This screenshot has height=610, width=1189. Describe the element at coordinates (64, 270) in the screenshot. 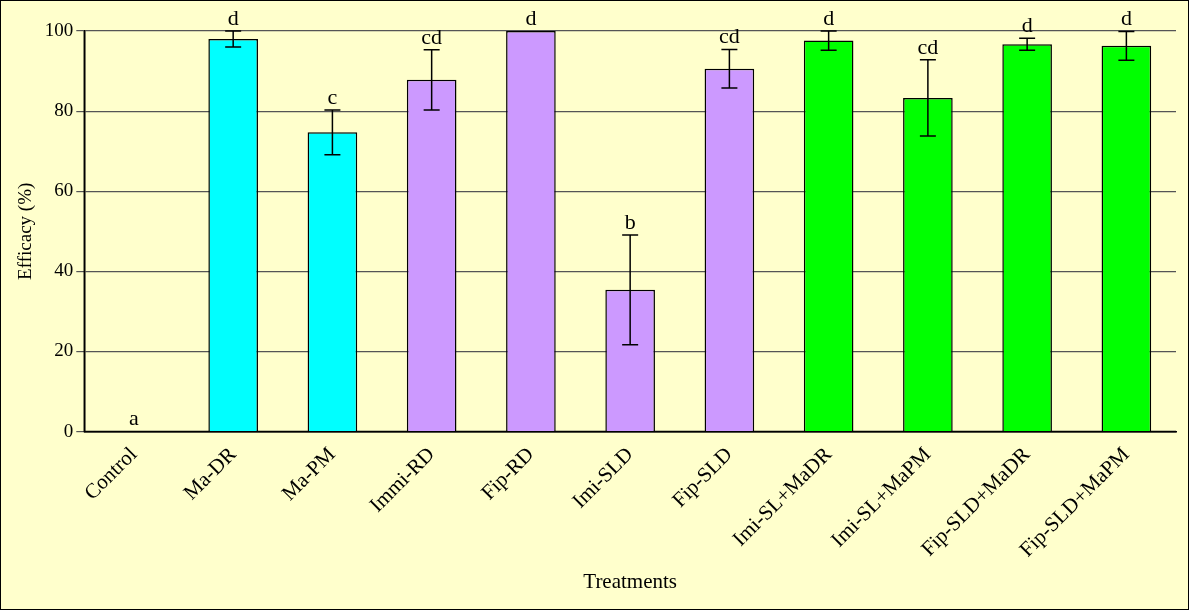

I see `y-tick-label: 40` at that location.